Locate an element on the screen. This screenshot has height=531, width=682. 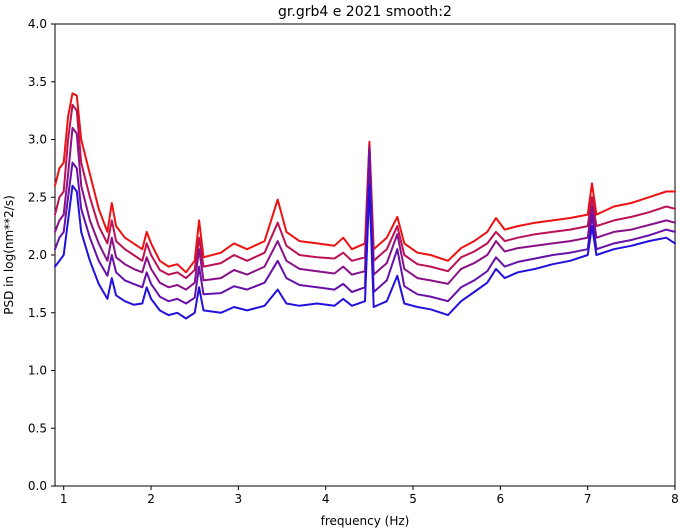
x-tick-label: 3 is located at coordinates (239, 499).